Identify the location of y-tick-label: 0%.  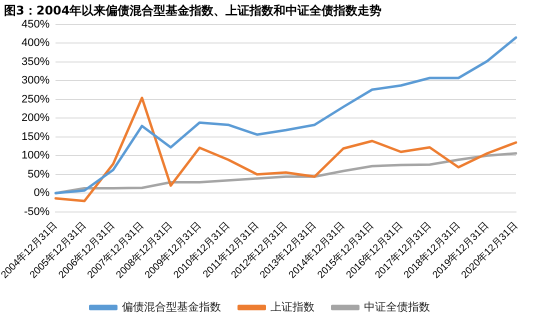
(42, 193).